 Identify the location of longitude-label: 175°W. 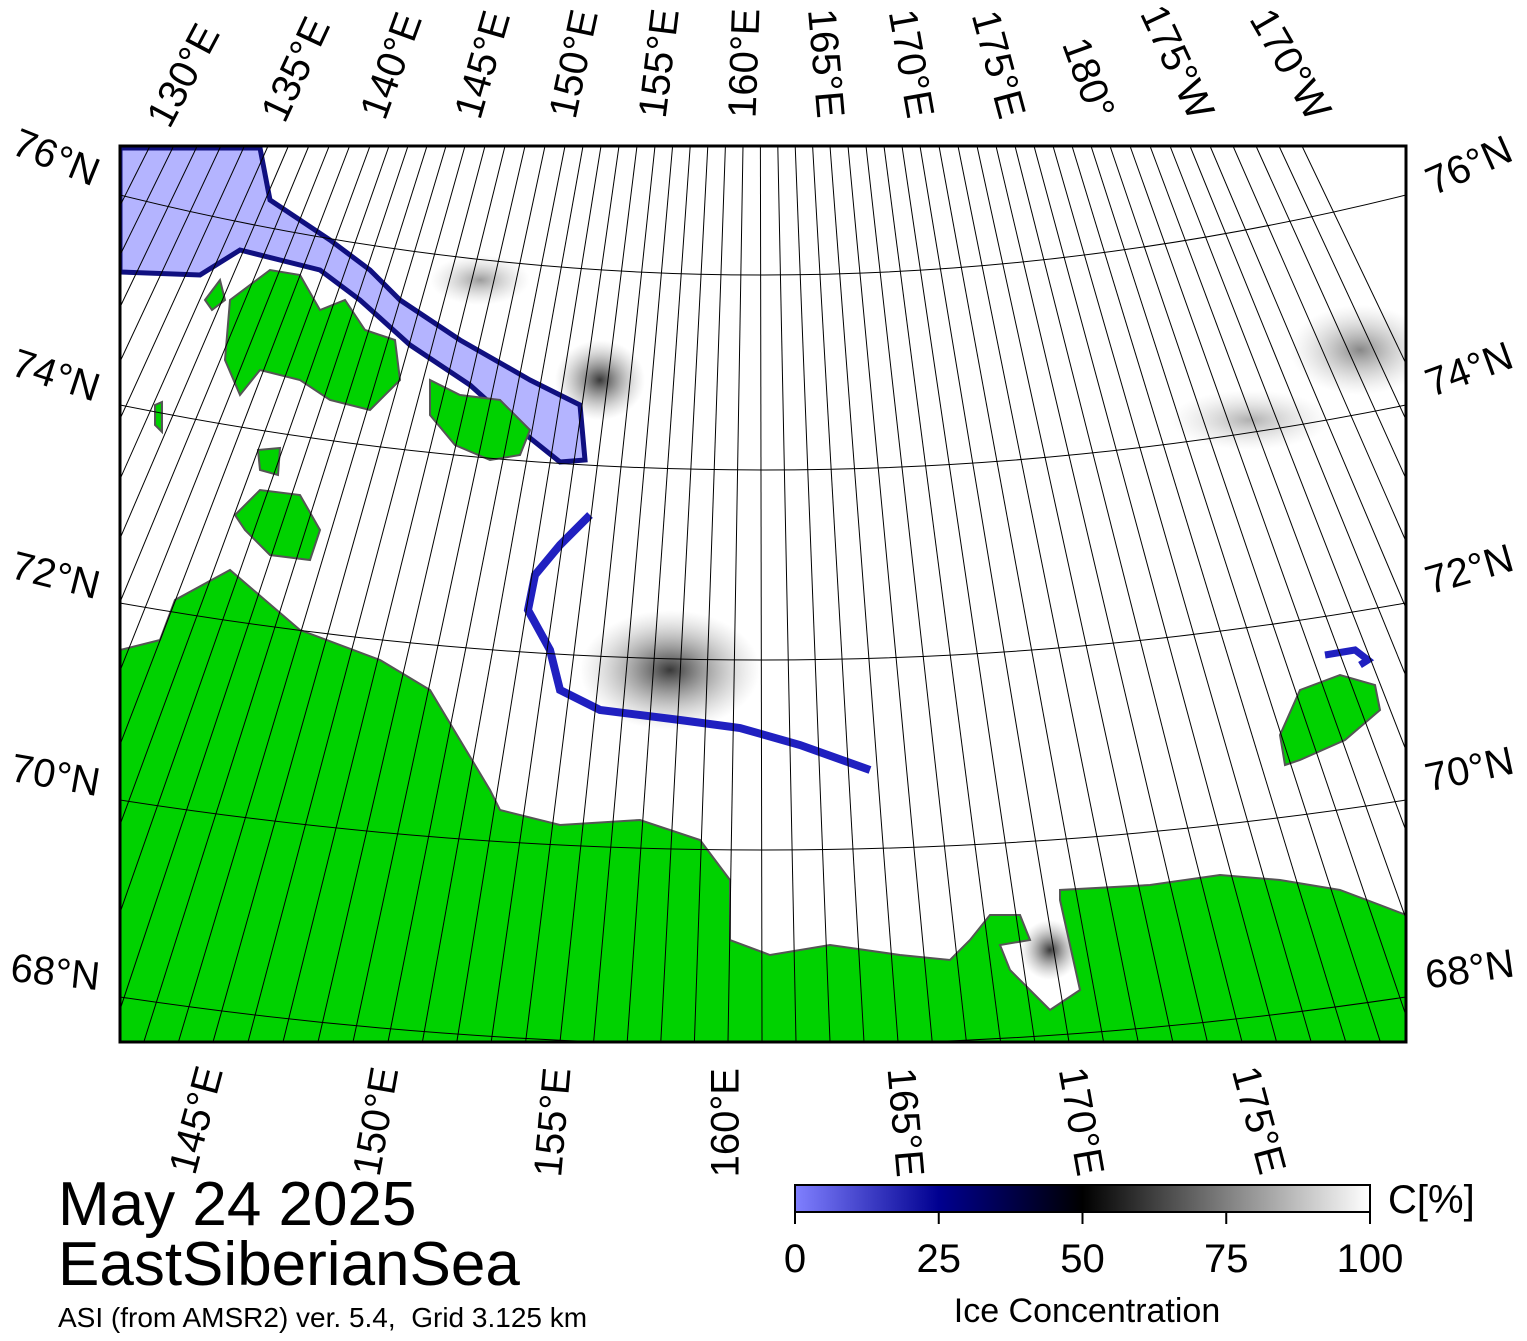
(1176, 63).